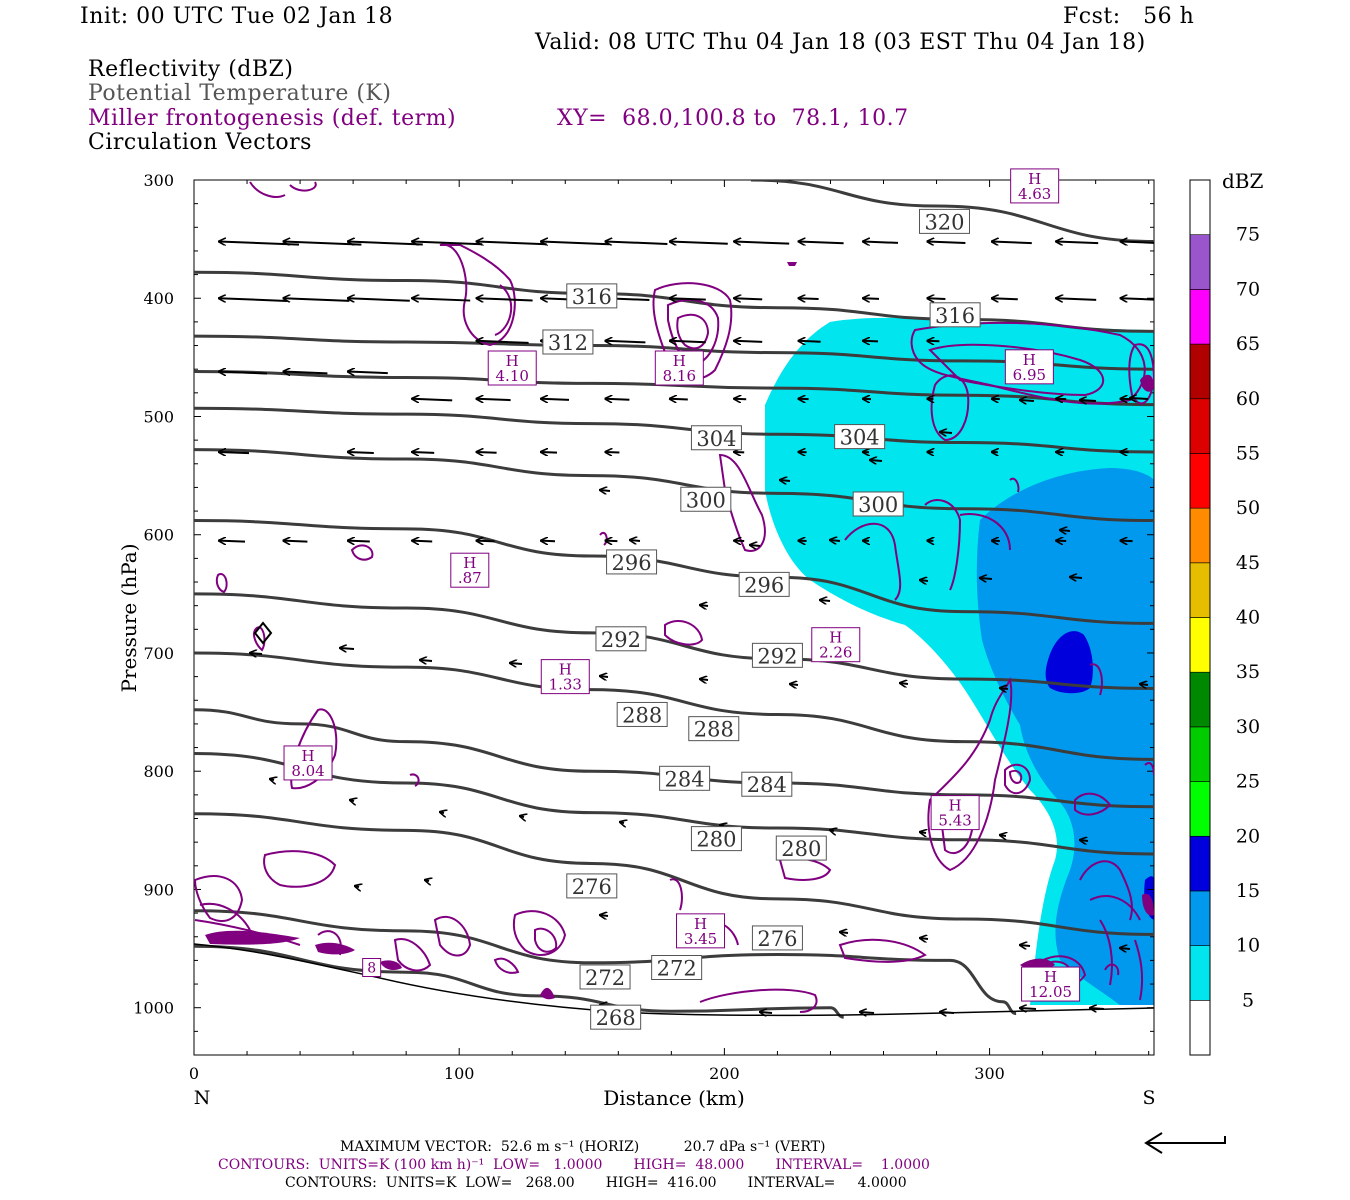  What do you see at coordinates (240, 93) in the screenshot?
I see `legend-theta: Potential Temperature (K)` at bounding box center [240, 93].